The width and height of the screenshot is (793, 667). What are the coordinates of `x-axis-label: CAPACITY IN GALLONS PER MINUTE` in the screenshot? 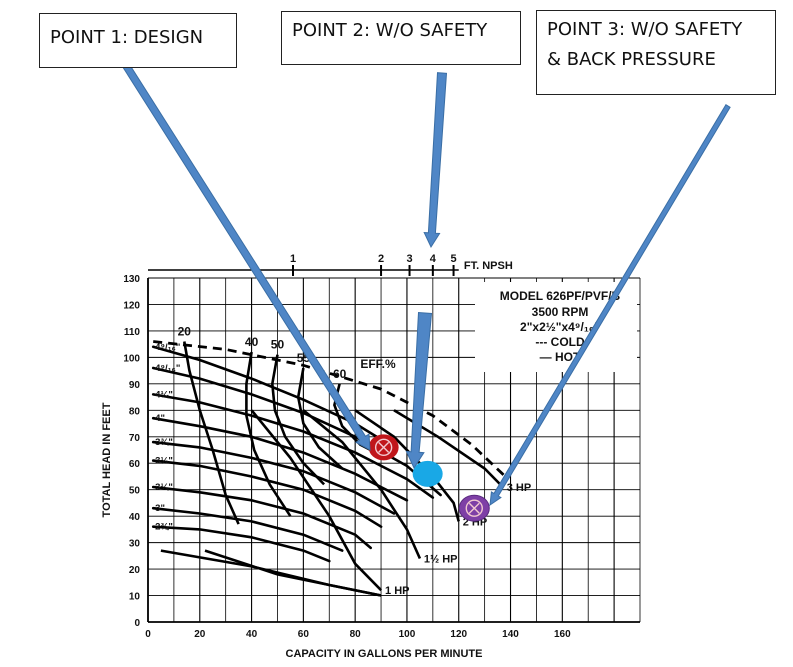 It's located at (384, 654).